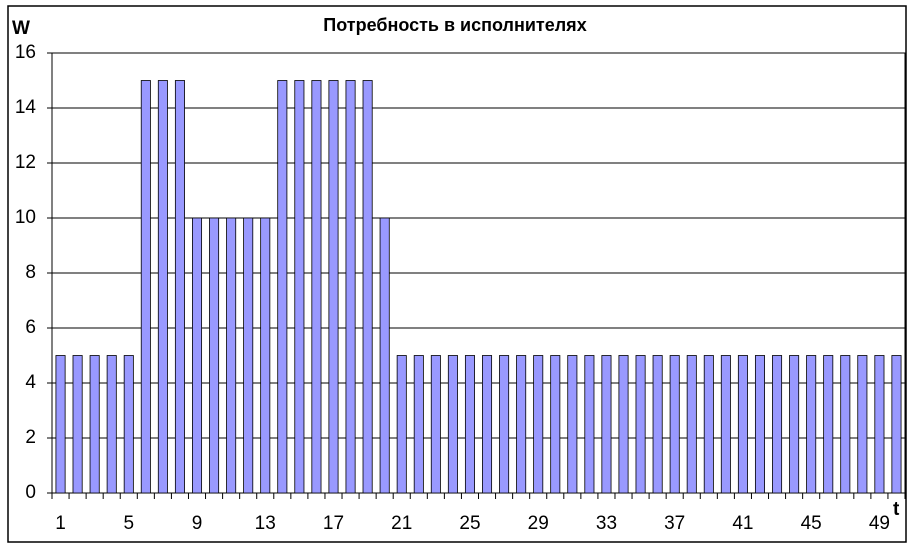  I want to click on x-tick-label: 33, so click(606, 523).